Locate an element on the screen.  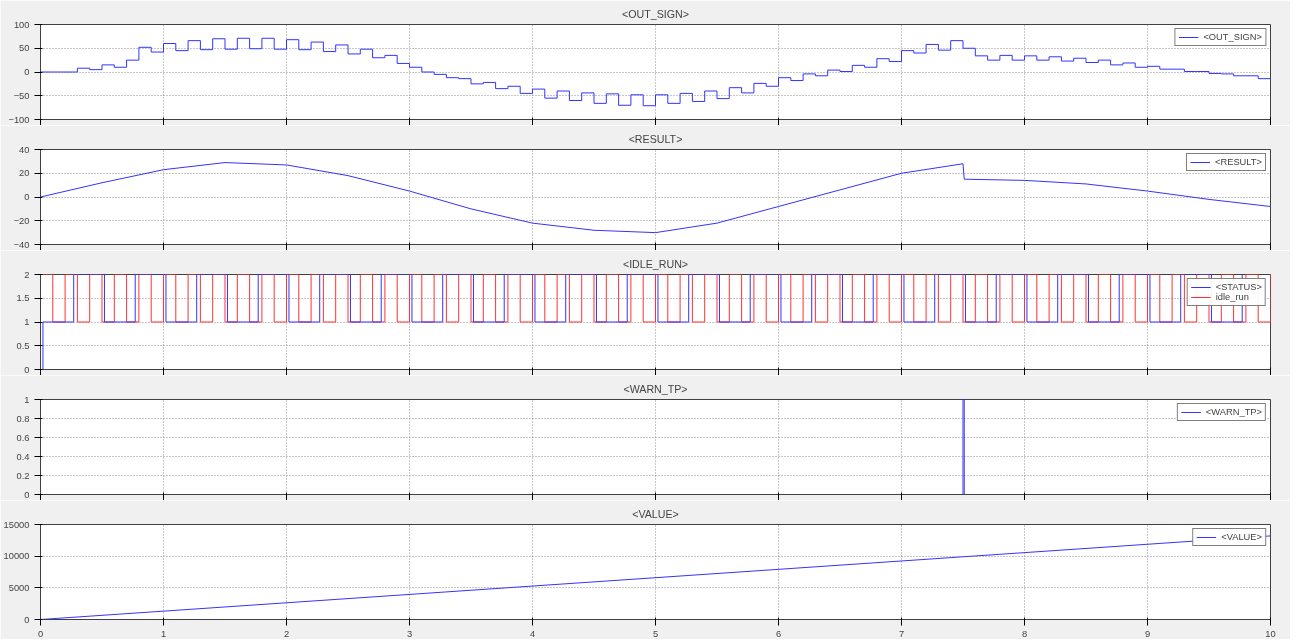
chart-title: <IDLE_RUN> is located at coordinates (655, 263).